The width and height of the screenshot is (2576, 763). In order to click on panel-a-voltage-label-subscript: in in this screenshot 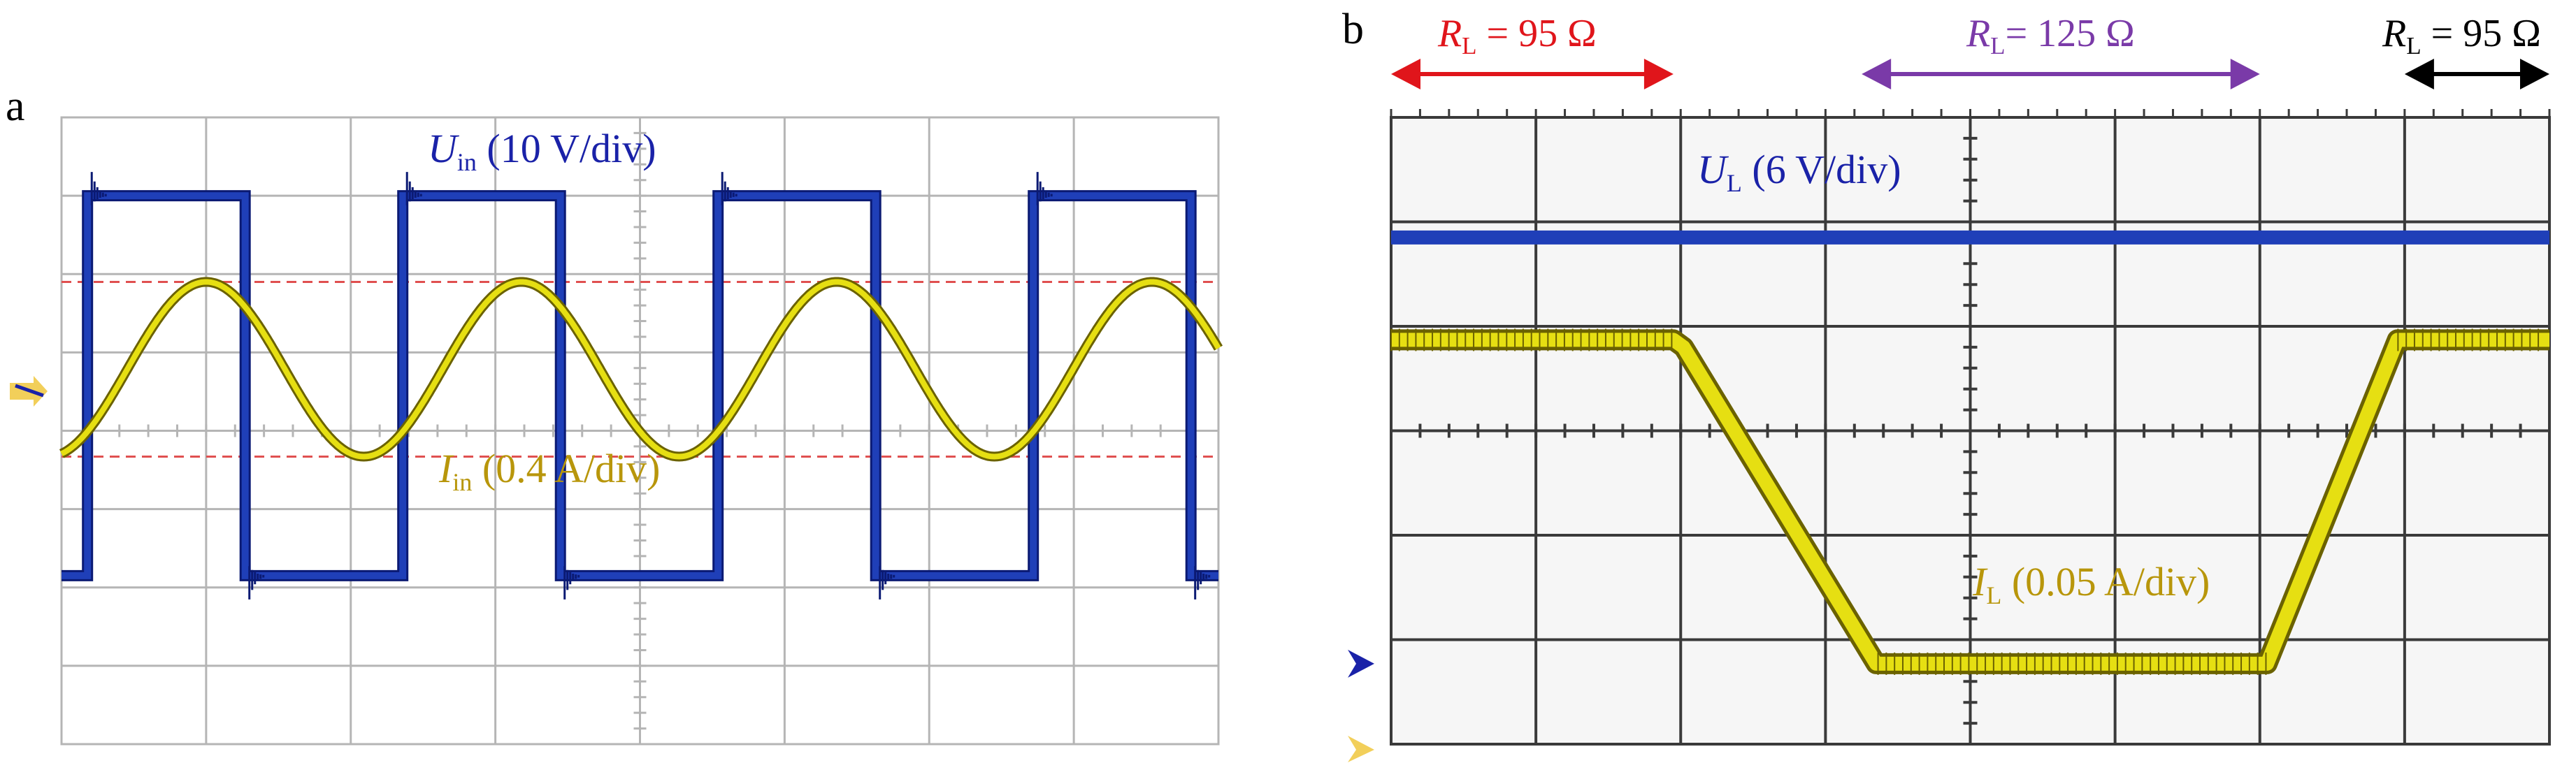, I will do `click(467, 162)`.